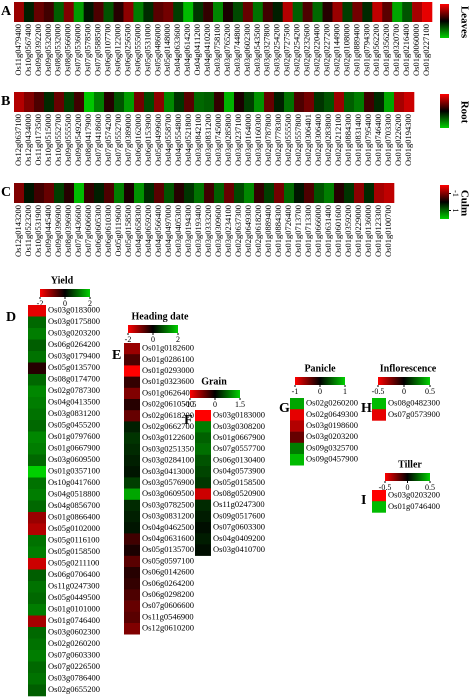 Image resolution: width=474 pixels, height=699 pixels. Describe the element at coordinates (128, 231) in the screenshot. I see `gene-label: Os05g0158500` at that location.